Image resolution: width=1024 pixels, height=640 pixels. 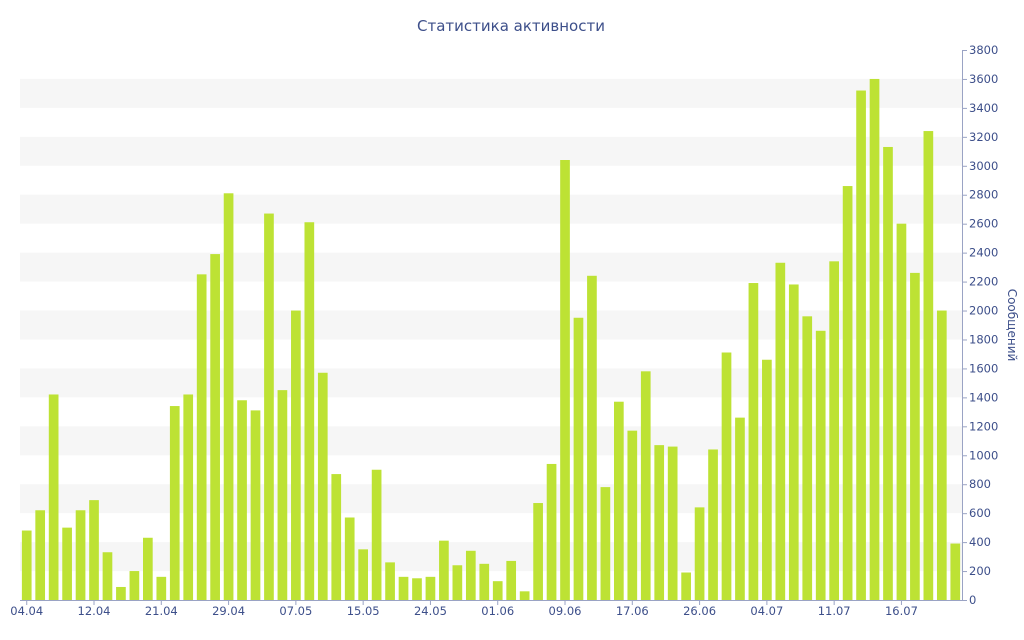 What do you see at coordinates (983, 397) in the screenshot?
I see `y-tick-label: 1400` at bounding box center [983, 397].